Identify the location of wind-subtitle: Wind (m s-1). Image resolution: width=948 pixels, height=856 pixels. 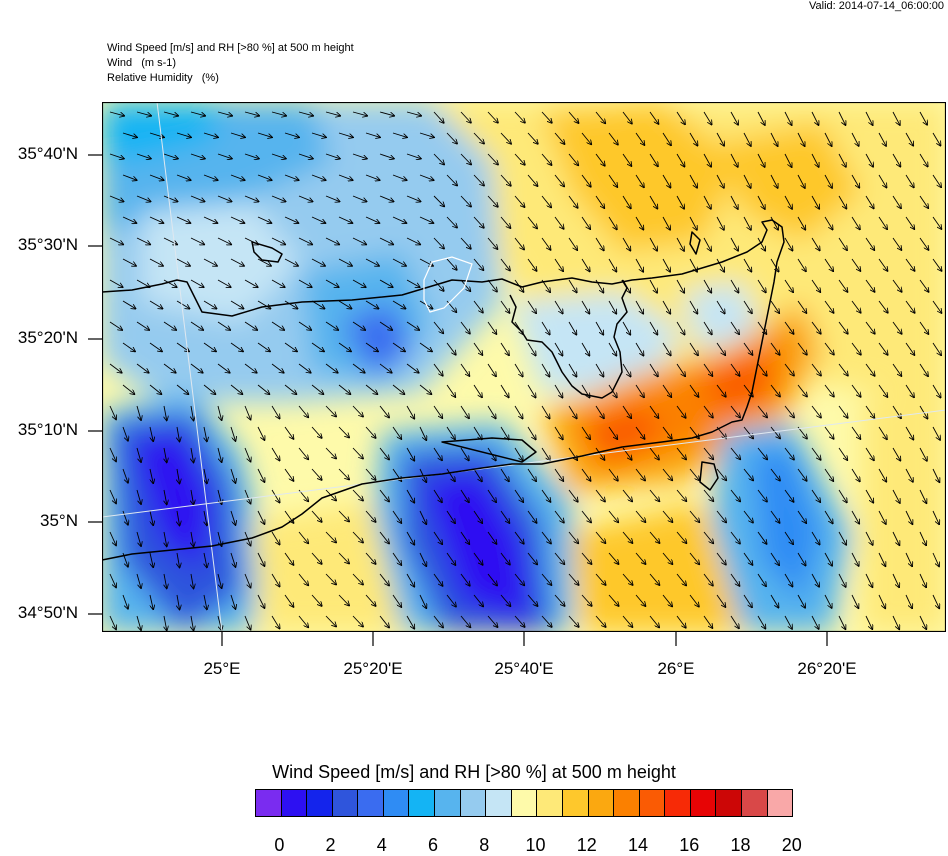
(142, 63).